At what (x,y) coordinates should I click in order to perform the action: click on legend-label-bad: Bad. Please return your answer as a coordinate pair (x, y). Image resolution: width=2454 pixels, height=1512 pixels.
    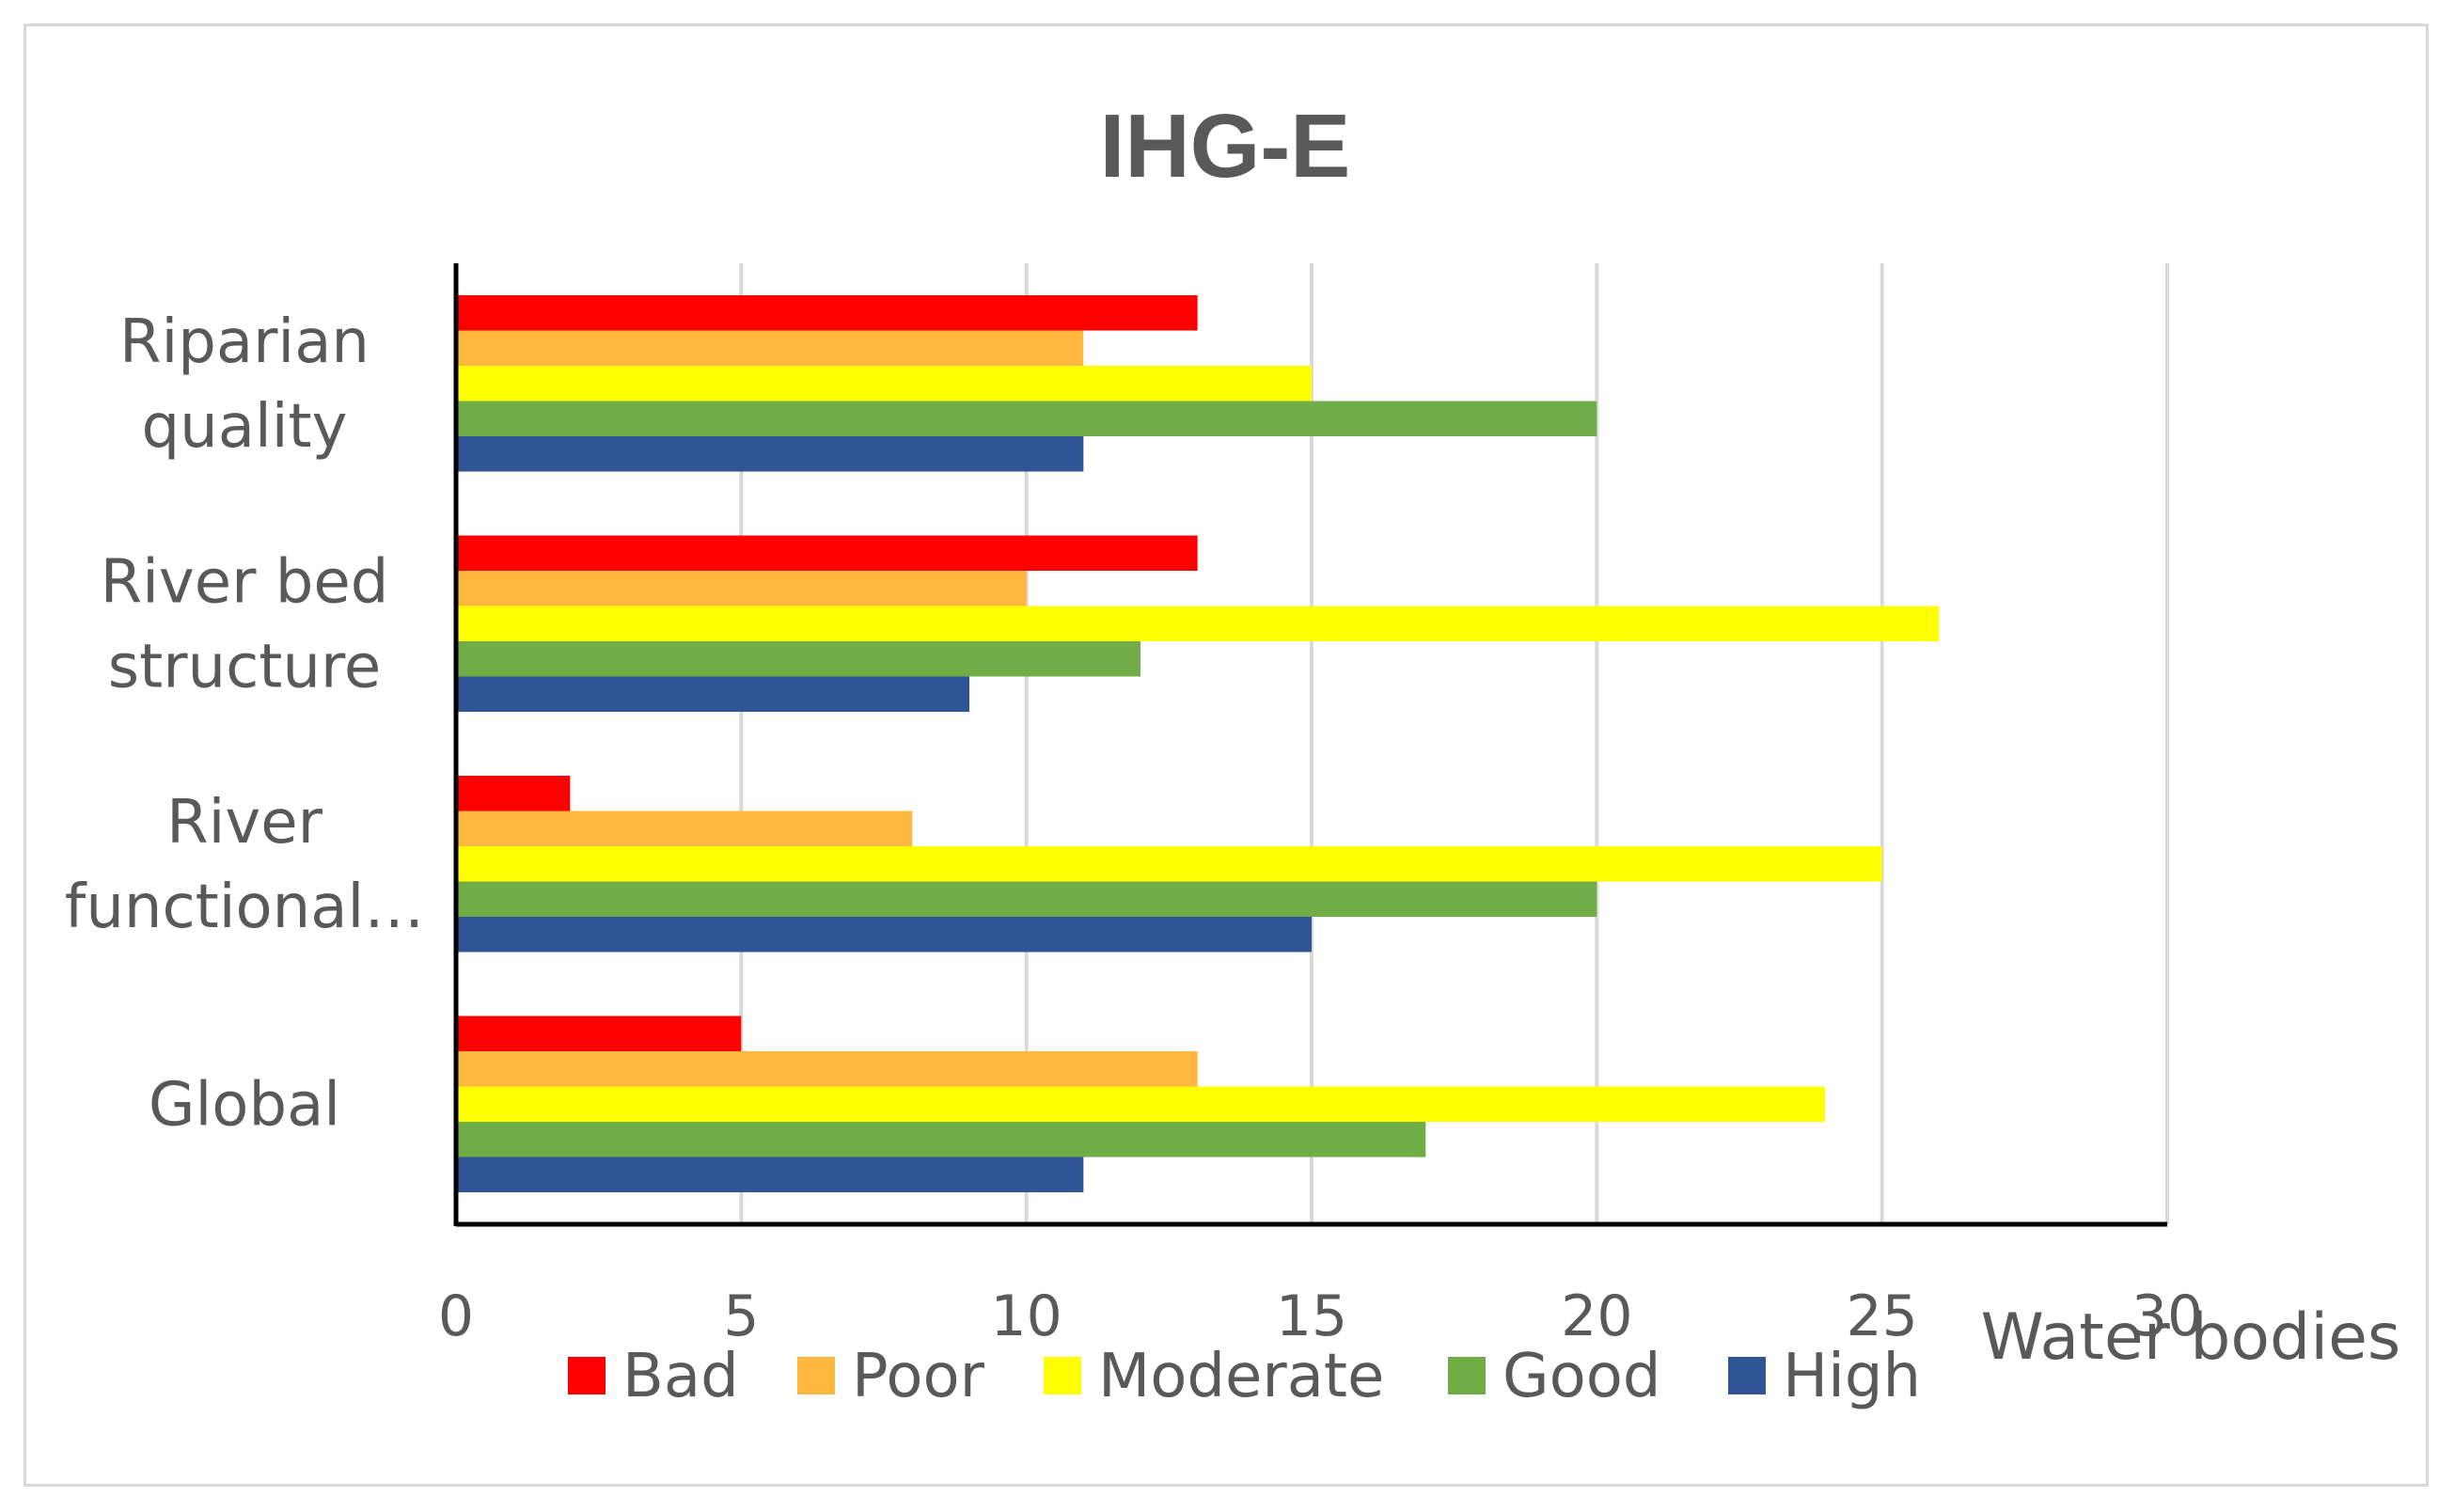
    Looking at the image, I should click on (680, 1376).